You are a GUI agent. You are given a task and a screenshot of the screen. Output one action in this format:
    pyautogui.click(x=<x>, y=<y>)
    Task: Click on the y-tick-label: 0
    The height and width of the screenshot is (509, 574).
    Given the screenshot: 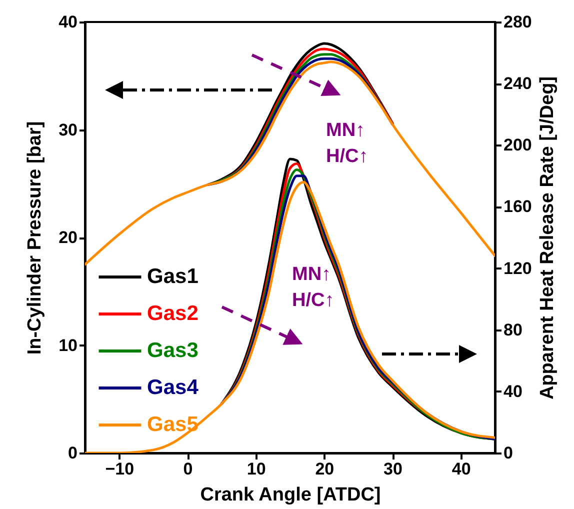 What is the action you would take?
    pyautogui.click(x=73, y=453)
    